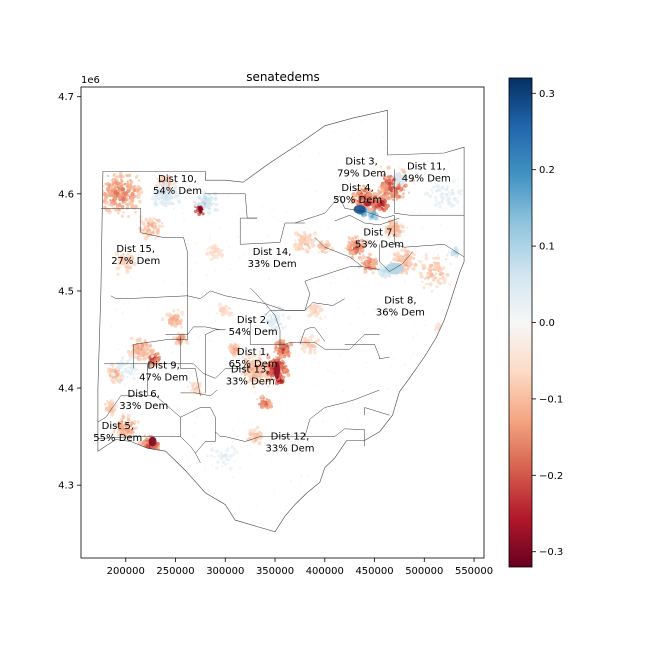  What do you see at coordinates (367, 352) in the screenshot?
I see `district-boundary` at bounding box center [367, 352].